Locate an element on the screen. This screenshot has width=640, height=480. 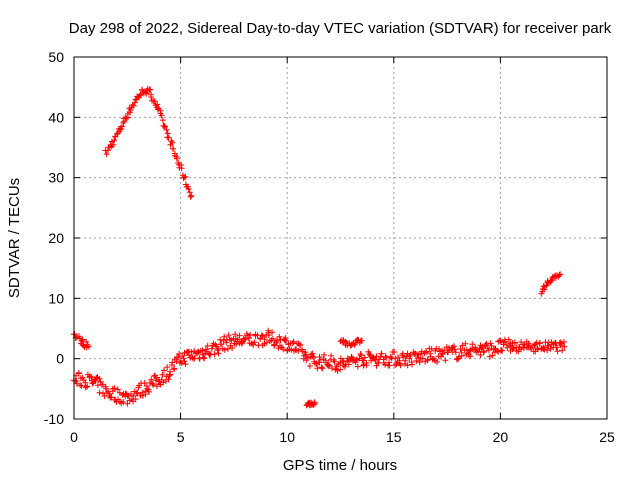
y-tick-label: 40 is located at coordinates (56, 117).